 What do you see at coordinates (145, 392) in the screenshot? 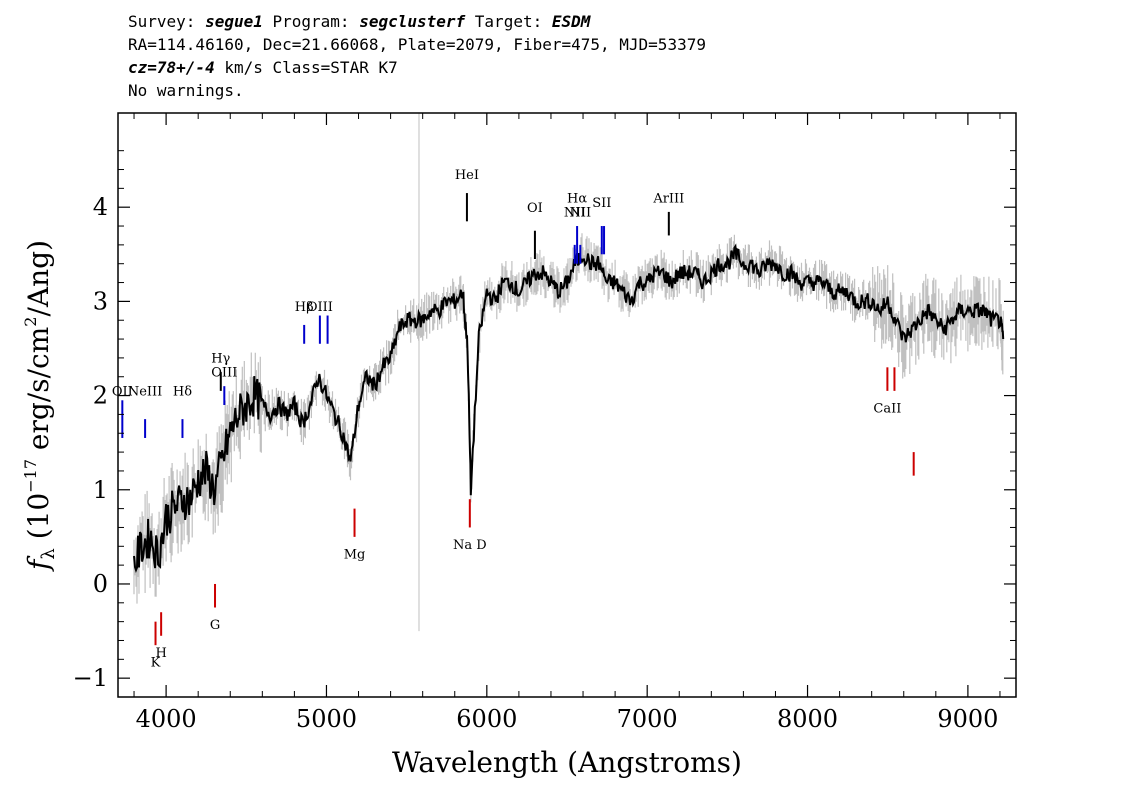
I see `emission-line-label: NeIII` at bounding box center [145, 392].